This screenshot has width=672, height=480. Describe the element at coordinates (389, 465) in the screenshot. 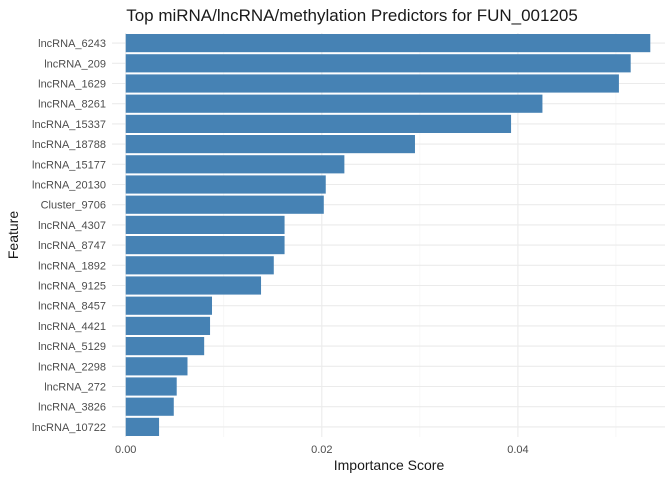

I see `x-axis-title: Importance Score` at that location.